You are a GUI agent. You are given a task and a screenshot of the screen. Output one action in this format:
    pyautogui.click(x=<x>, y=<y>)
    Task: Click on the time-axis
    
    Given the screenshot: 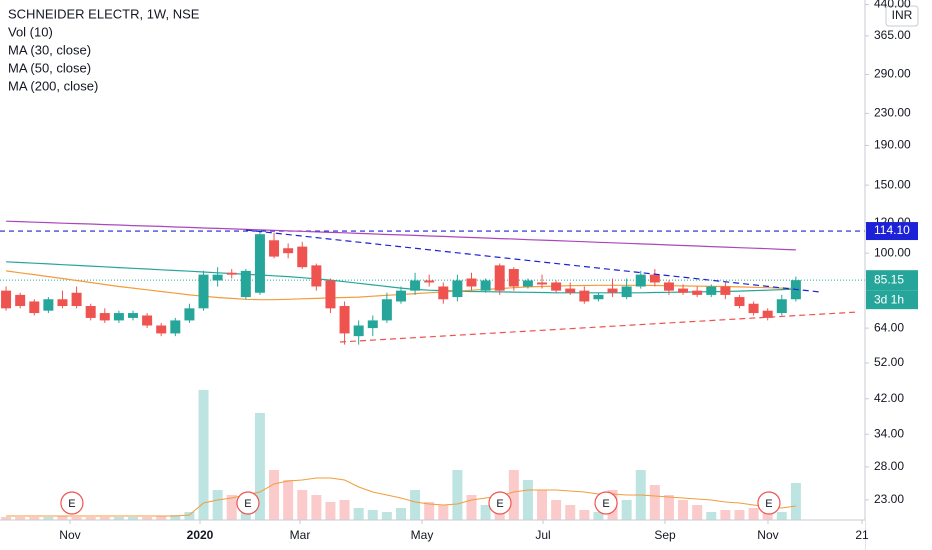 What is the action you would take?
    pyautogui.click(x=432, y=535)
    